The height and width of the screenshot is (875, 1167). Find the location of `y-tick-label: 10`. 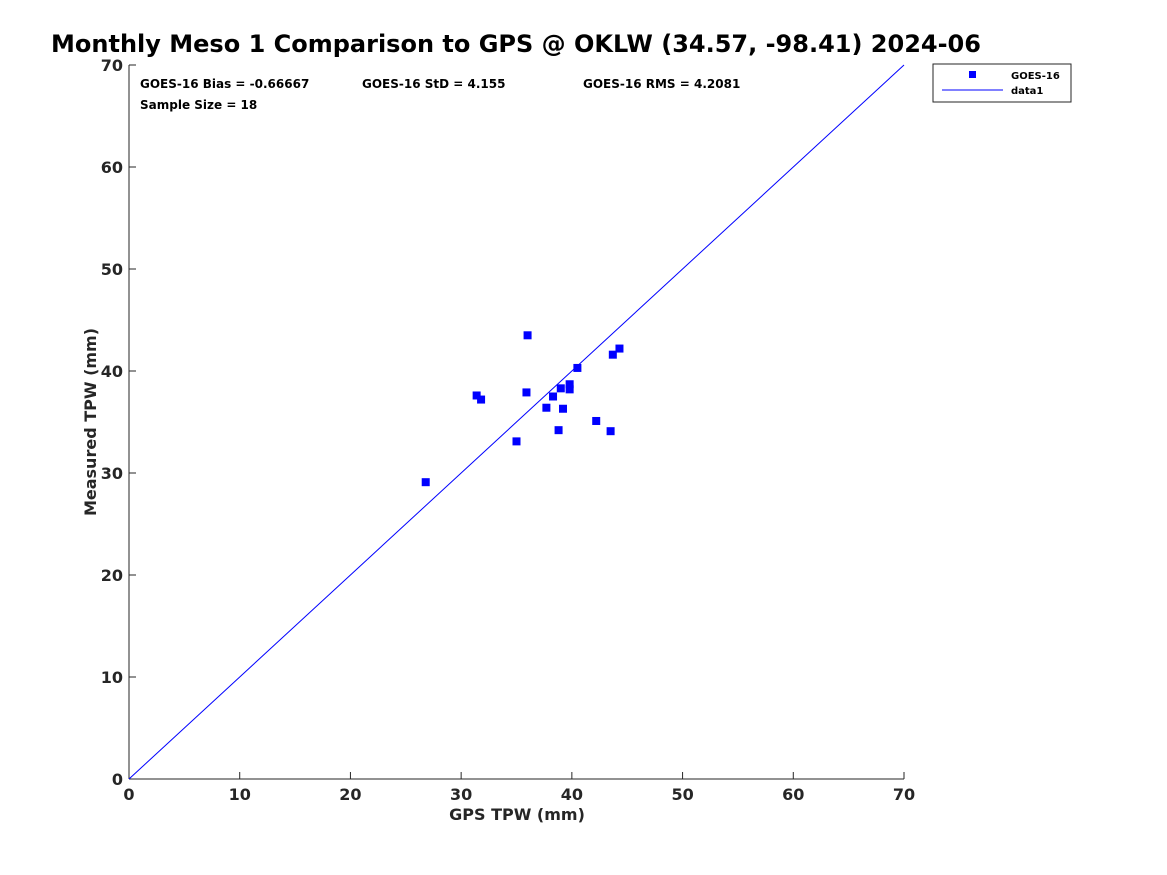

y-tick-label: 10 is located at coordinates (112, 677).